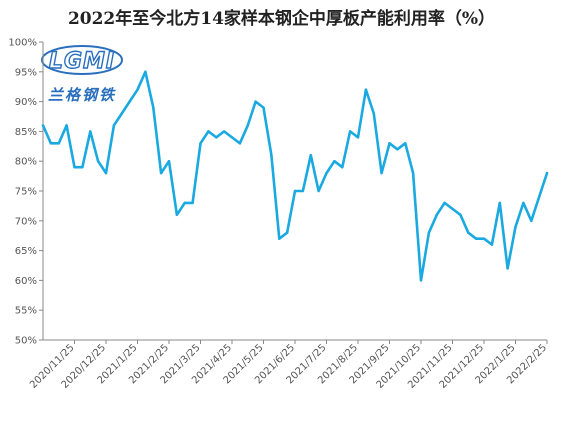 The image size is (563, 438). I want to click on logo-sub-text: 兰格钢铁, so click(82, 95).